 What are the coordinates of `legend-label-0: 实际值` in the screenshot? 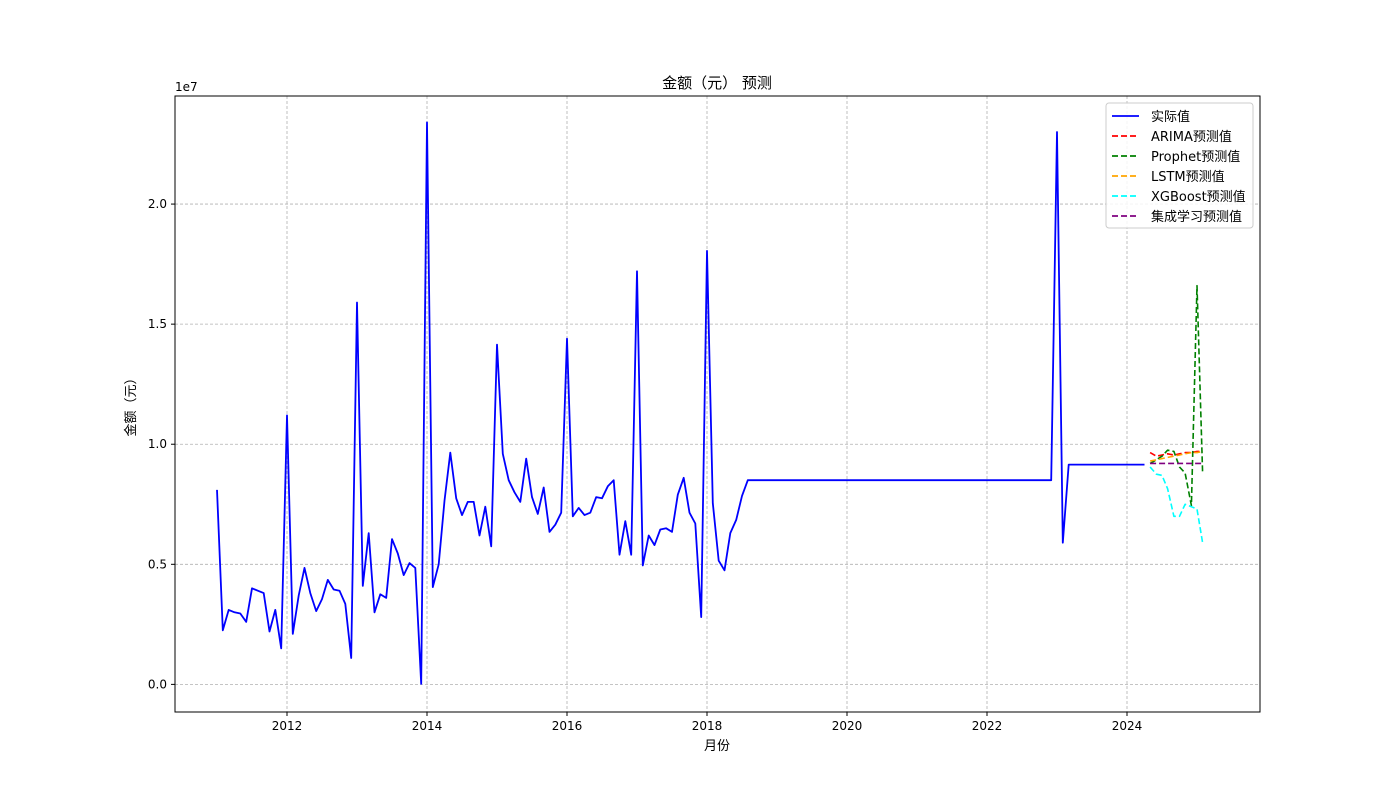 It's located at (1170, 117).